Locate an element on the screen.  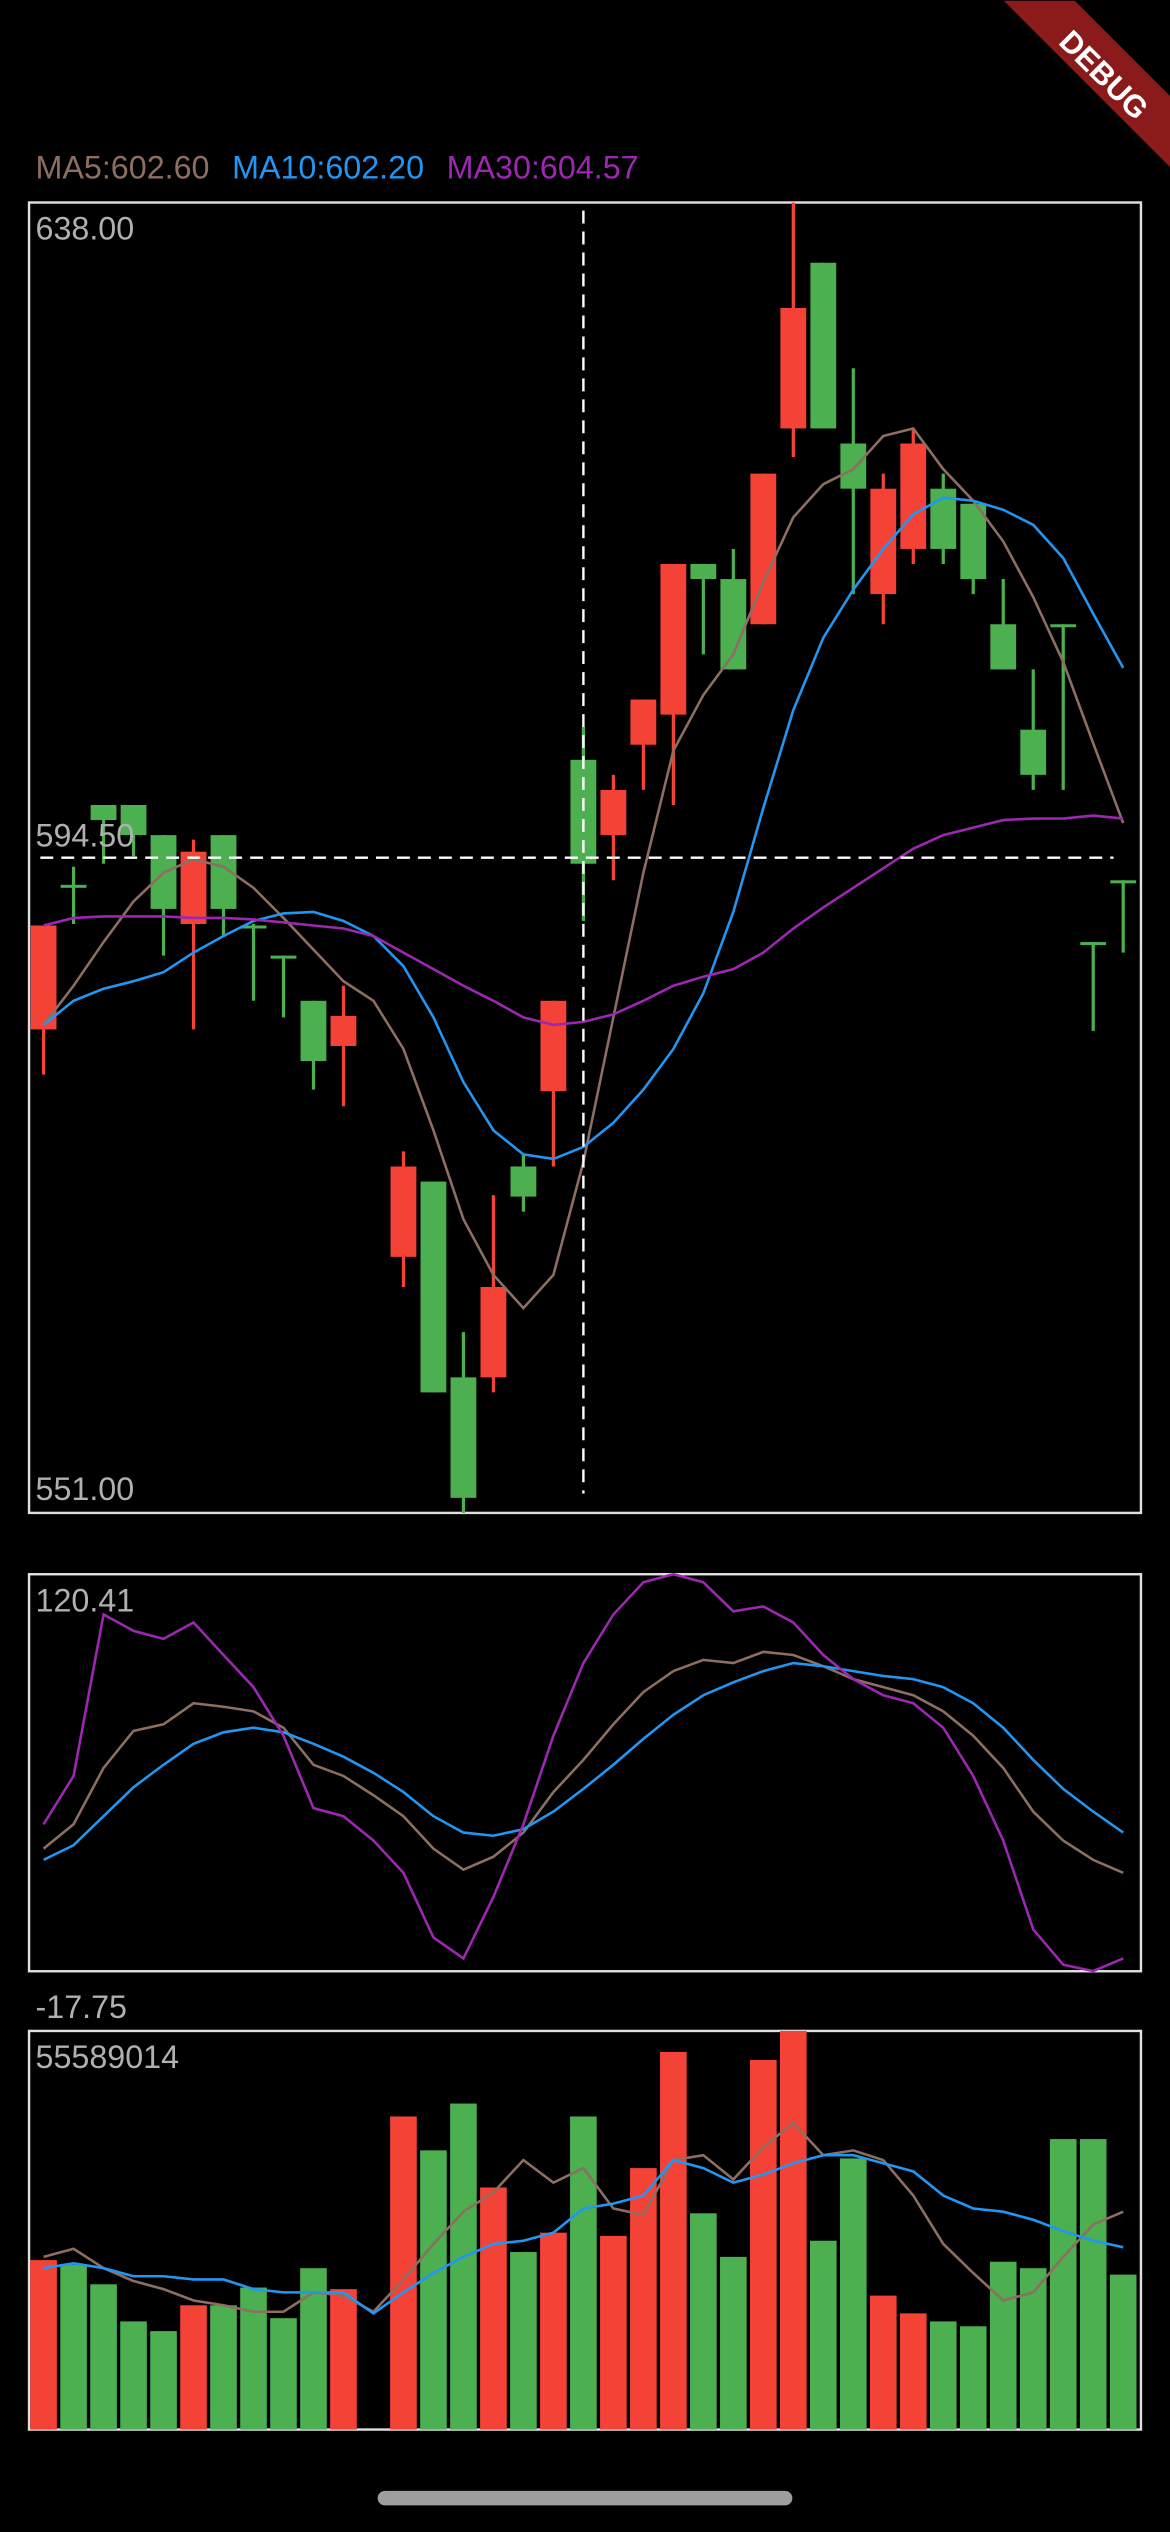
y-tick-label: 120.41 is located at coordinates (85, 1600).